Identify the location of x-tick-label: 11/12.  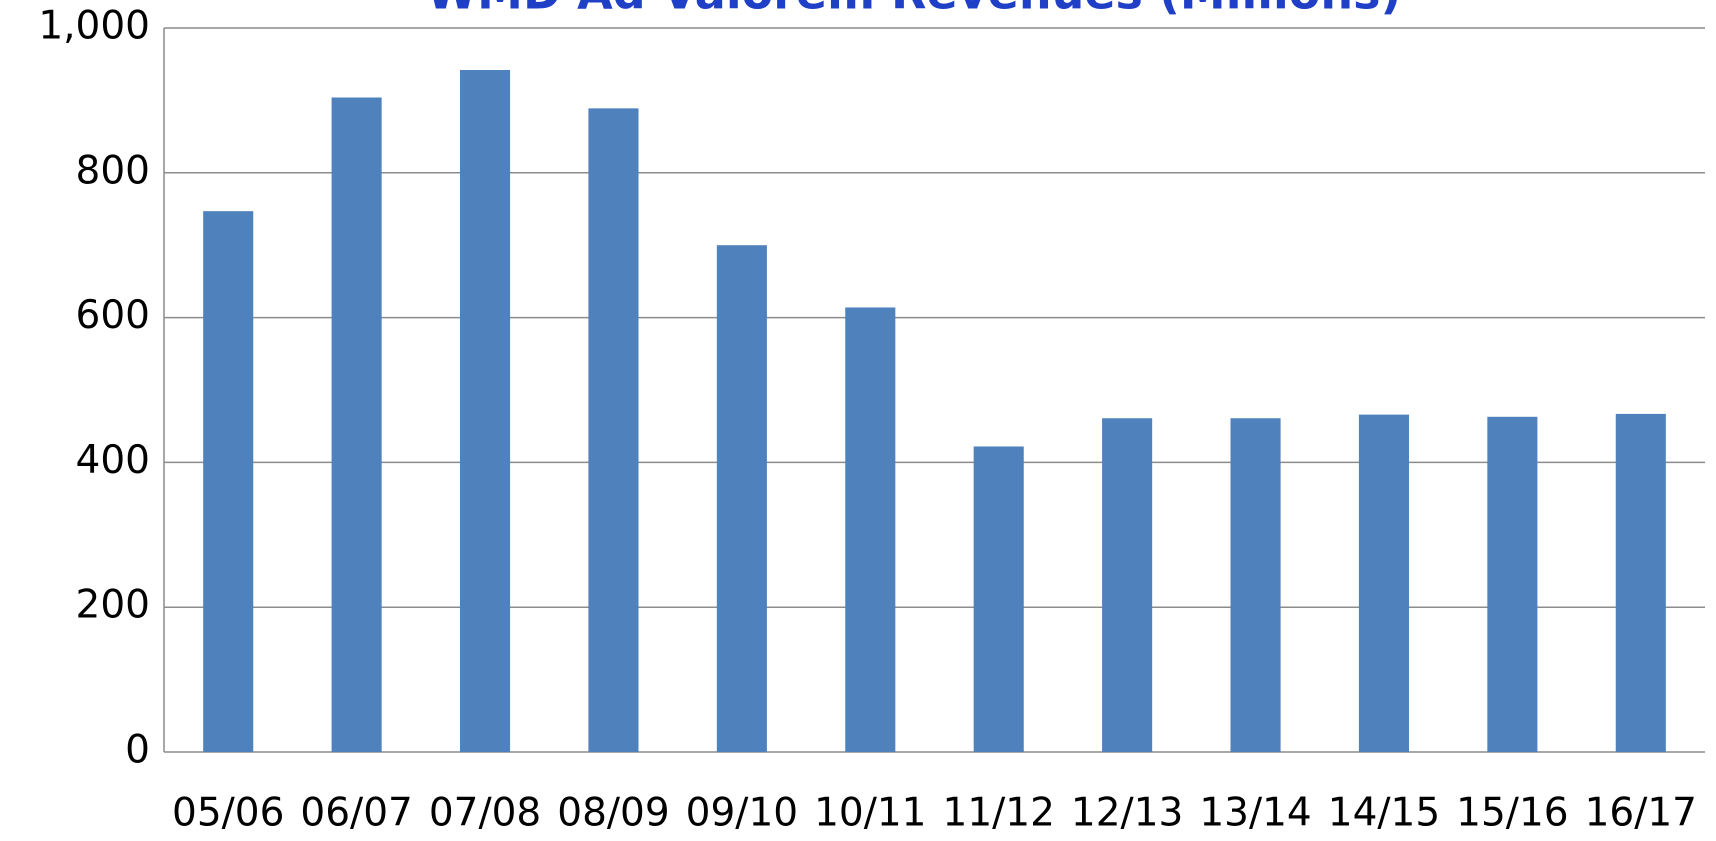
(999, 813).